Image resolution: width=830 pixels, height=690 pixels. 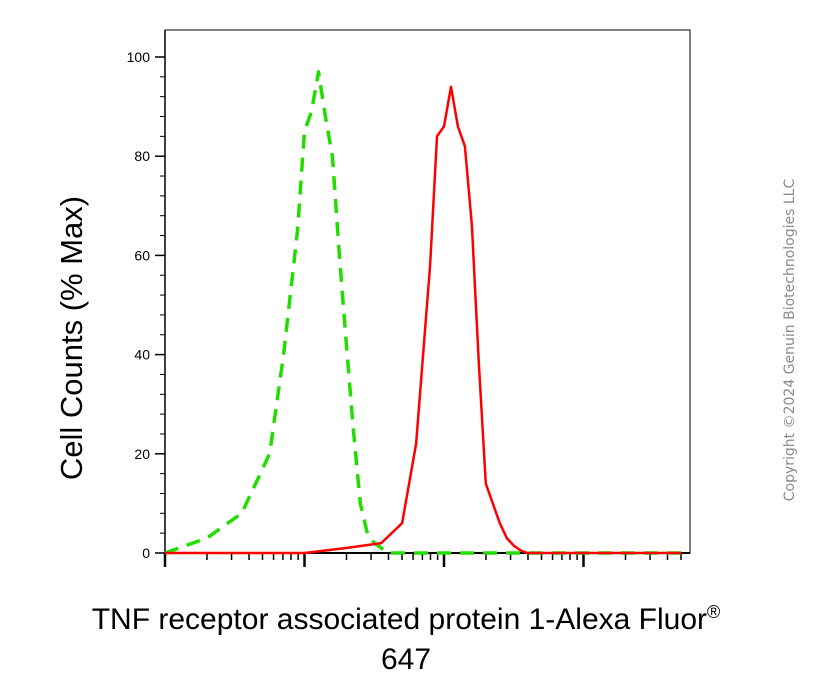 I want to click on y-axis-label: Cell Counts (% Max), so click(x=71, y=338).